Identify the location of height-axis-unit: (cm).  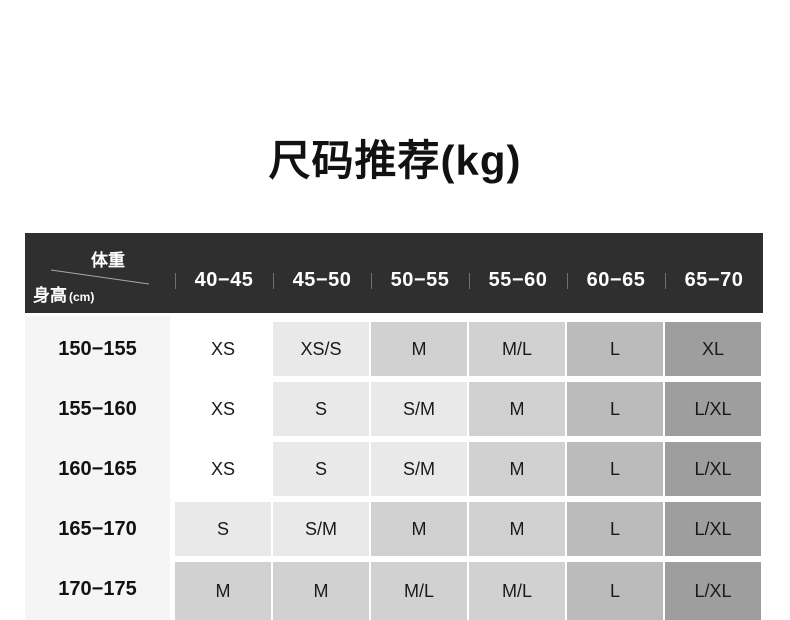
(82, 297).